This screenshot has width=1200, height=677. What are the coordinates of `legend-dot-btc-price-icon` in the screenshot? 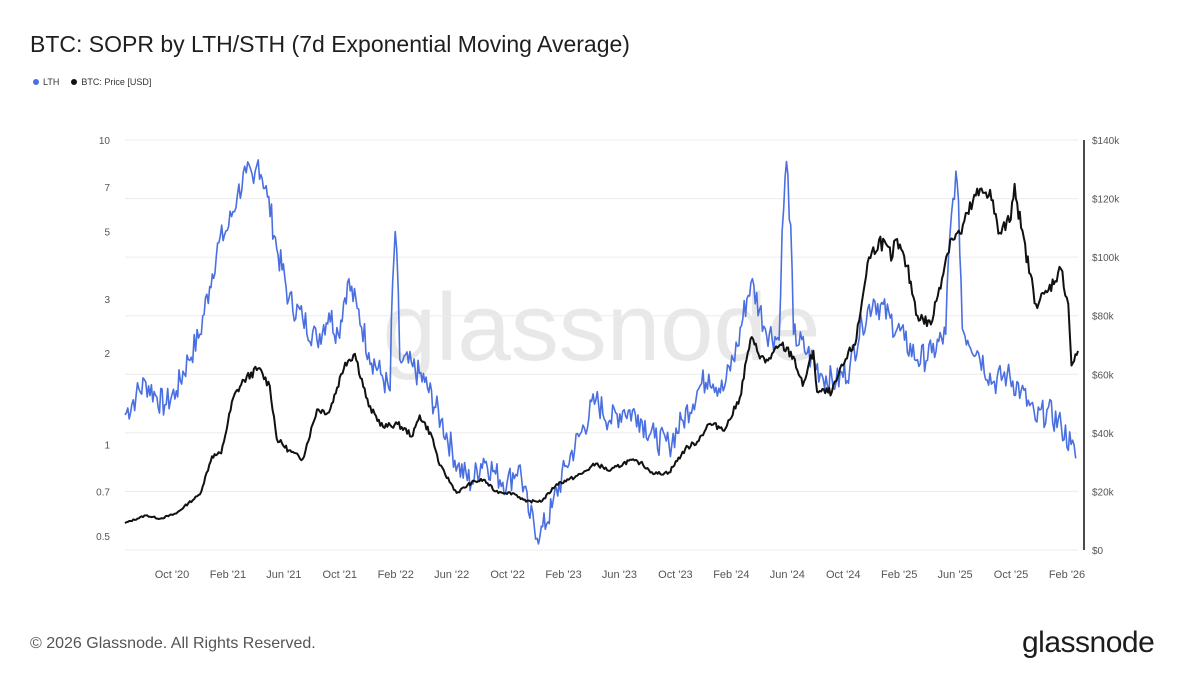 It's located at (74, 82).